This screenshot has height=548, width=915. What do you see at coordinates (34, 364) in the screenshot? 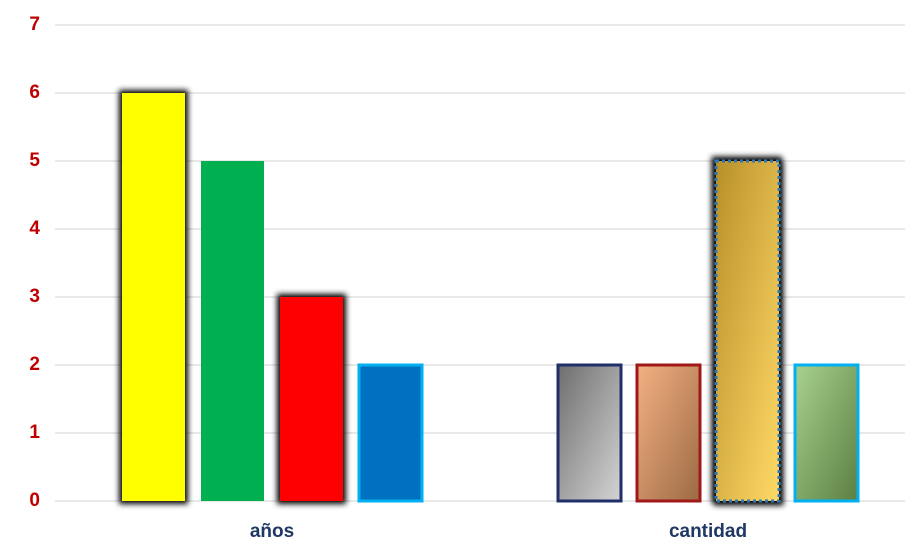
I see `y-tick-label: 2` at bounding box center [34, 364].